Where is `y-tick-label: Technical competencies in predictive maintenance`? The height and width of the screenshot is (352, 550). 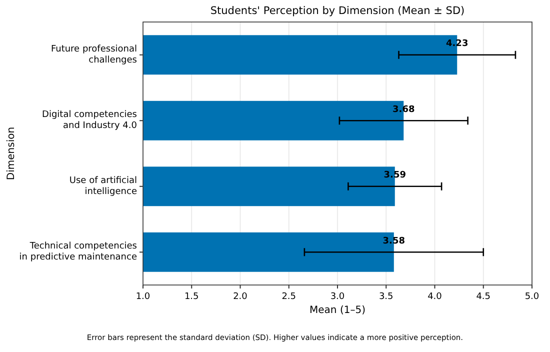 y-tick-label: Technical competencies in predictive maintenance is located at coordinates (78, 253).